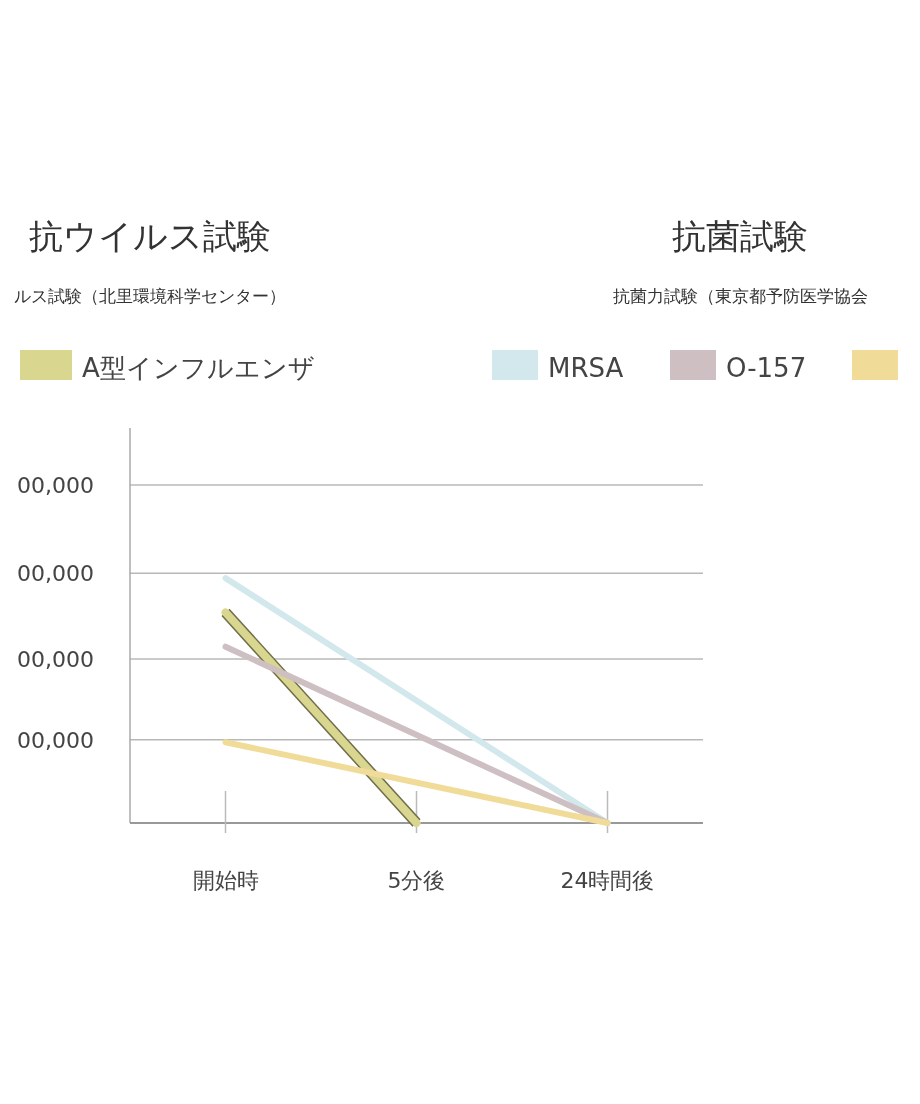 The width and height of the screenshot is (920, 1104). I want to click on x-tick-label: 5分後, so click(416, 880).